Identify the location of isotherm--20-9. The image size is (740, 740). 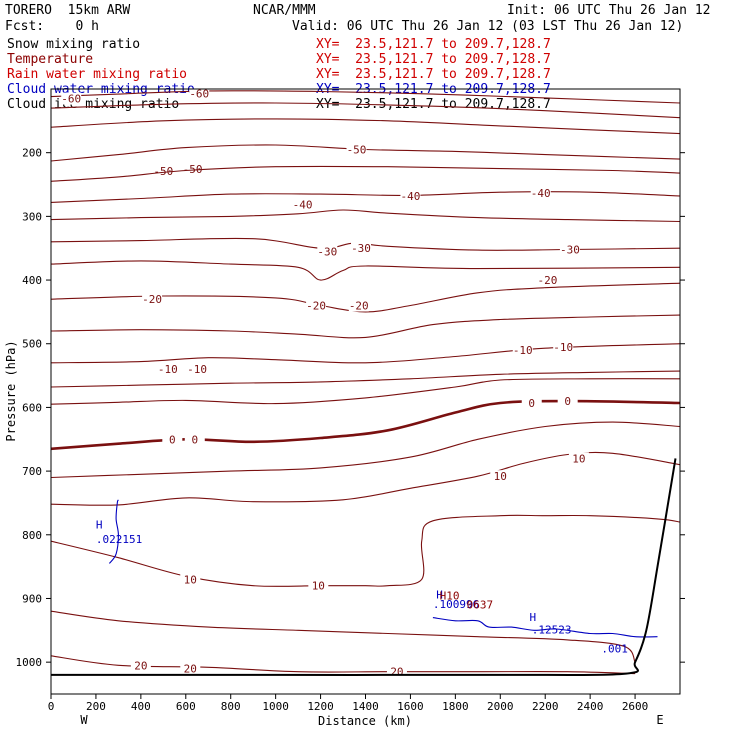
(365, 297).